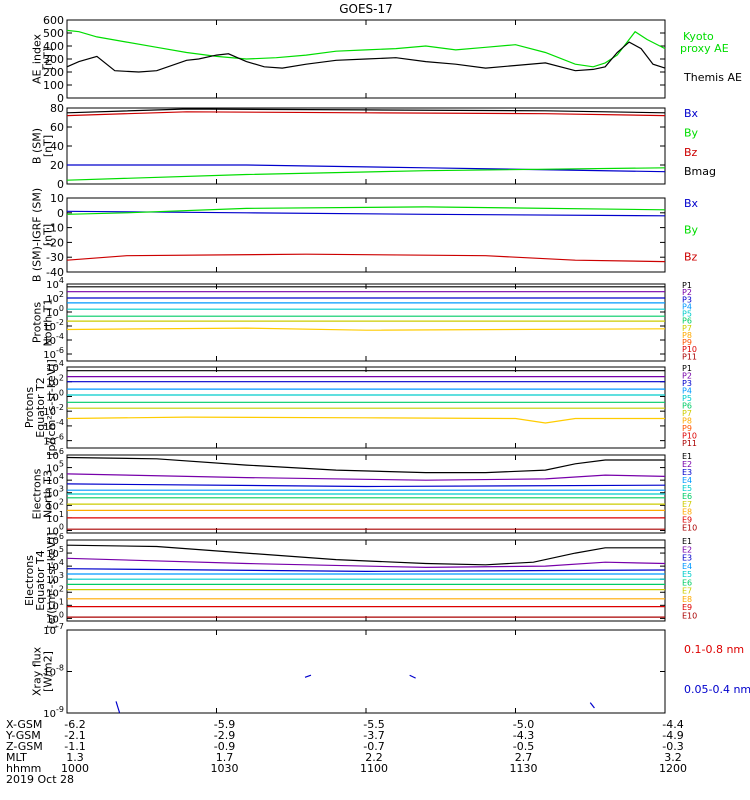  I want to click on y-axis-label: [nT], so click(48, 59).